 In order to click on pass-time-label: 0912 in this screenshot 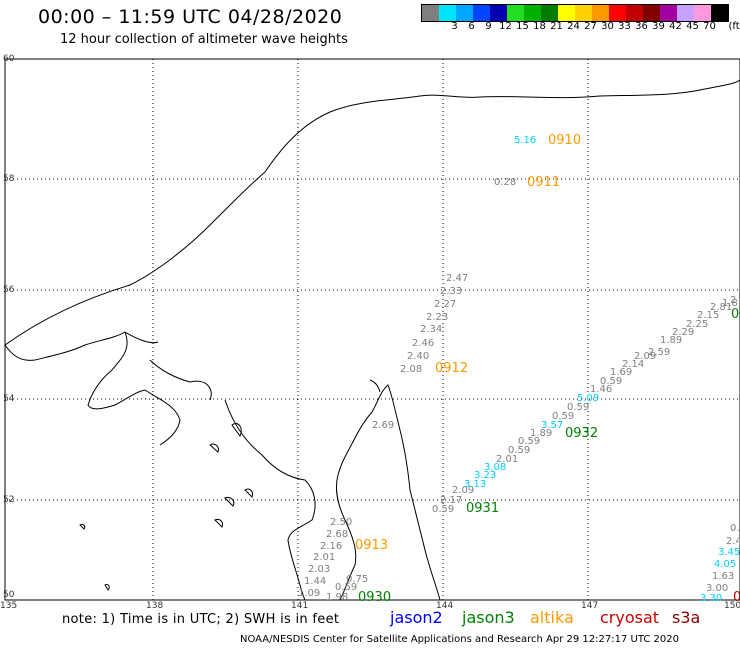, I will do `click(451, 368)`.